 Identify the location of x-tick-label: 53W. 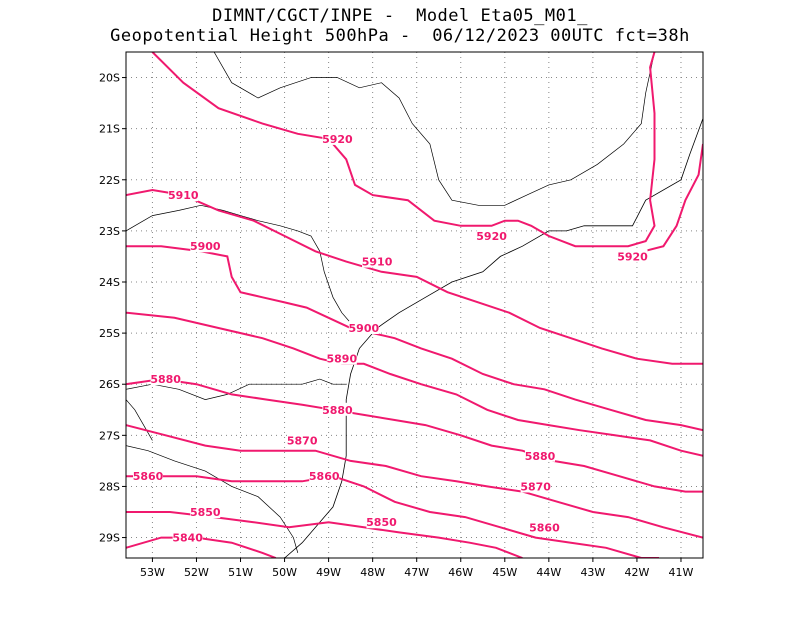
(152, 572).